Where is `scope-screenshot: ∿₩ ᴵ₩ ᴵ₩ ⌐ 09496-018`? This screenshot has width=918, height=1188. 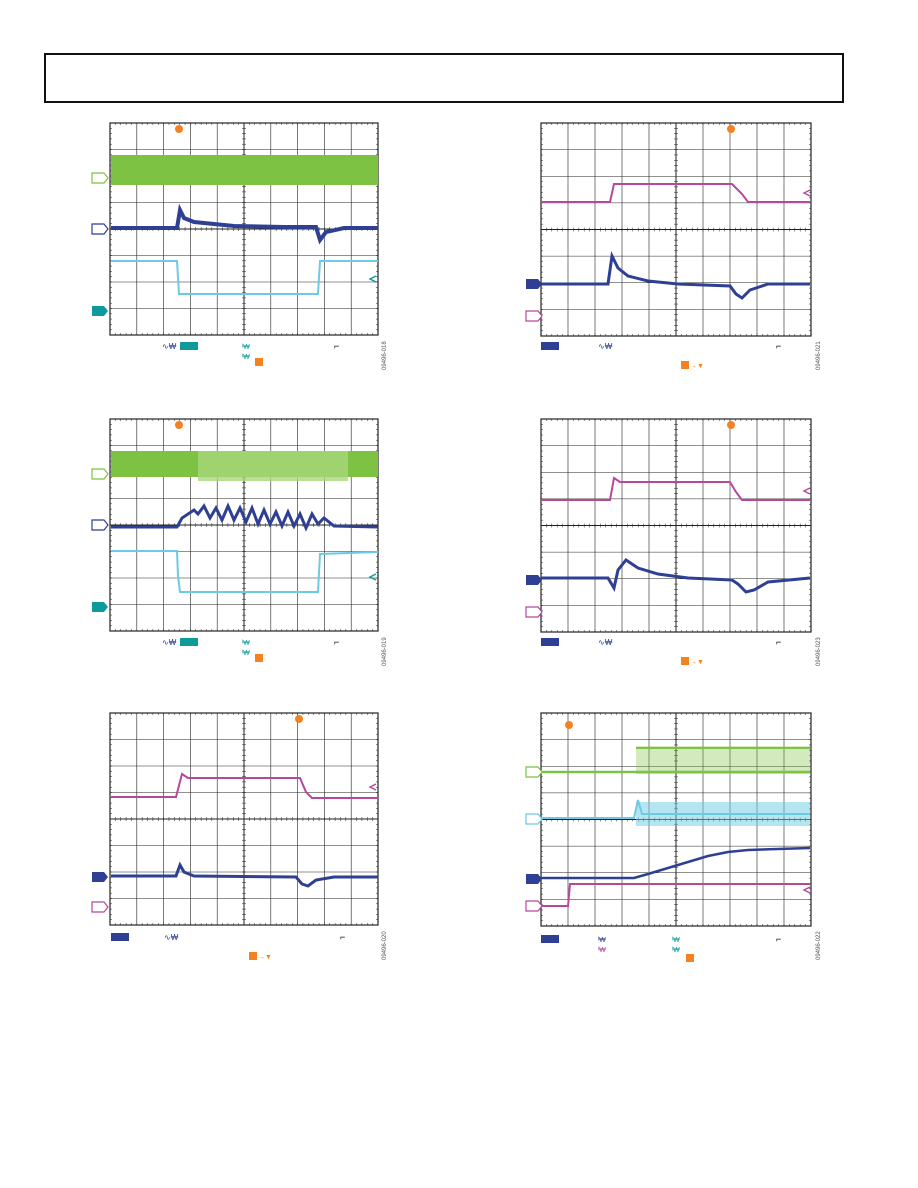
scope-screenshot: ∿₩ ᴵ₩ ᴵ₩ ⌐ 09496-018 is located at coordinates (239, 248).